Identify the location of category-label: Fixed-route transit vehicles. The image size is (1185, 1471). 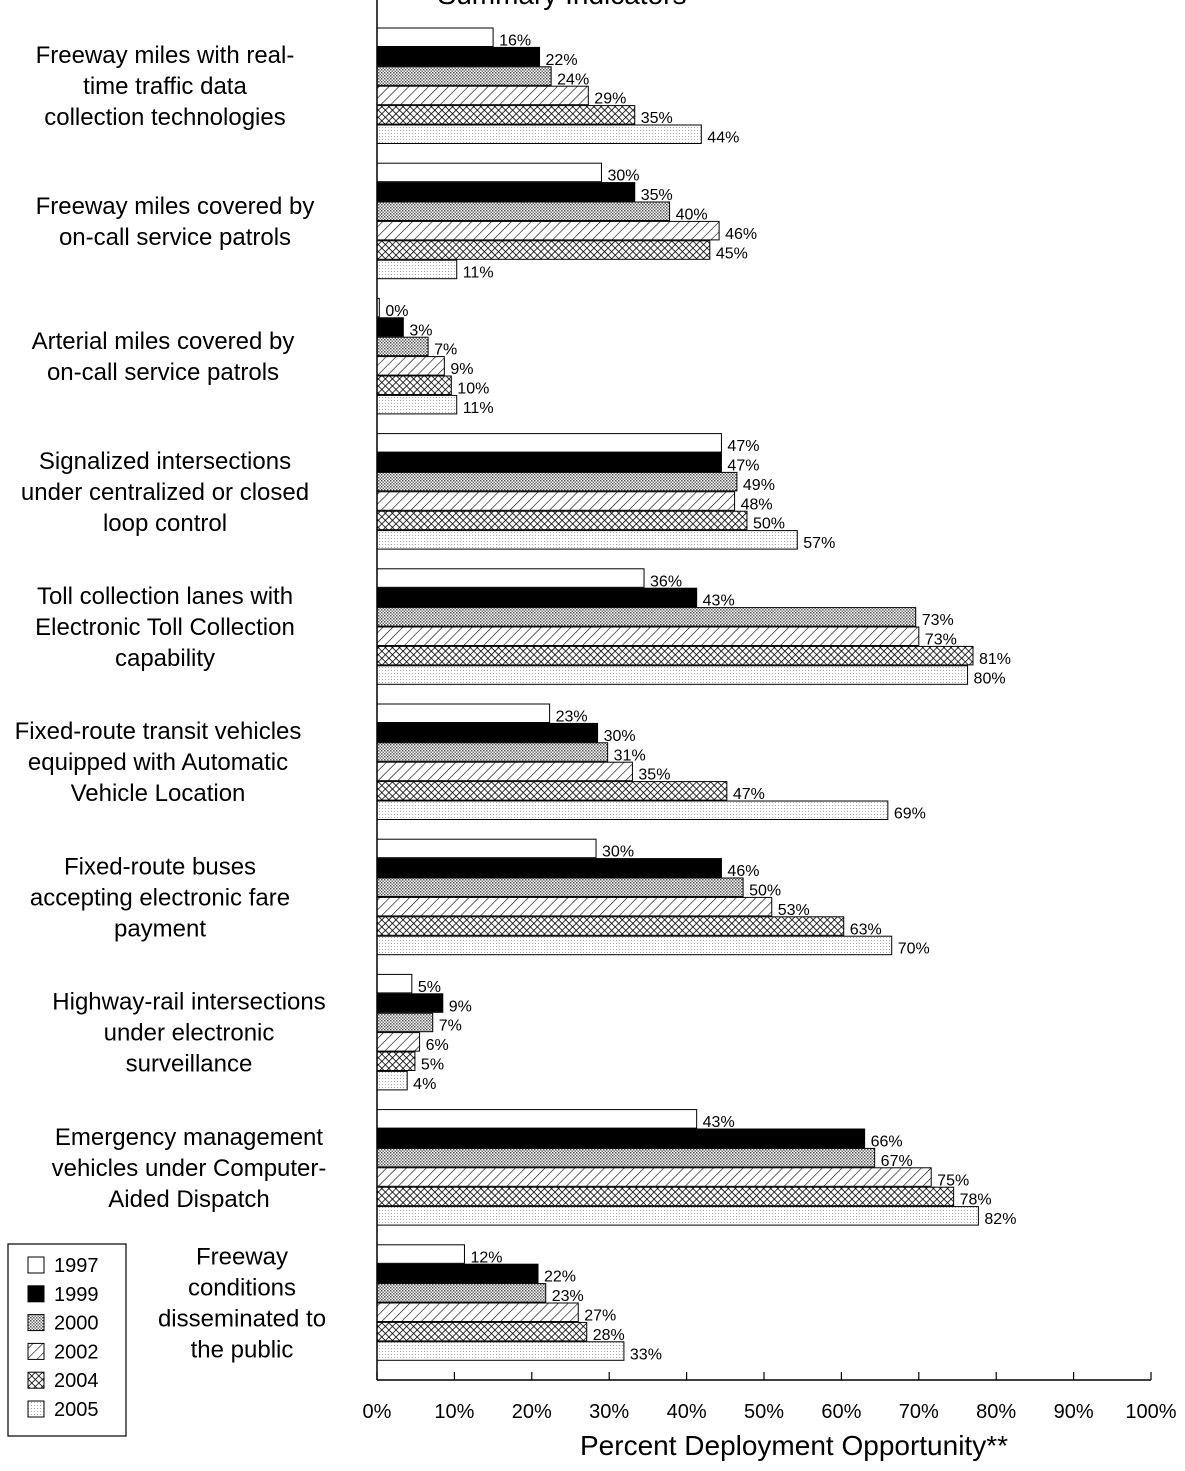
(158, 731).